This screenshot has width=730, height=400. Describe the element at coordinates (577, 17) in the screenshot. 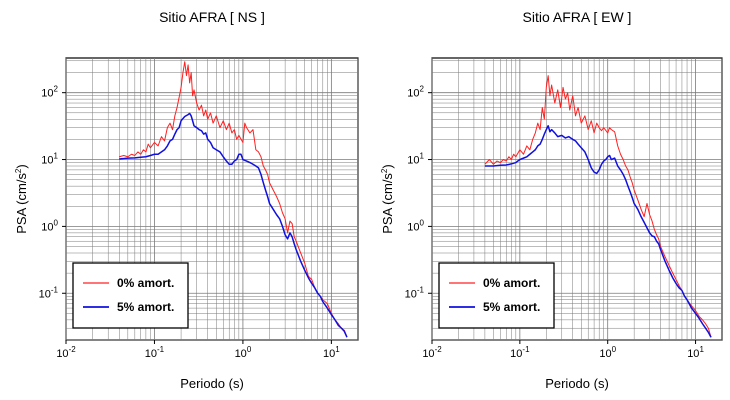

I see `chart-title: Sitio AFRA [ EW ]` at that location.